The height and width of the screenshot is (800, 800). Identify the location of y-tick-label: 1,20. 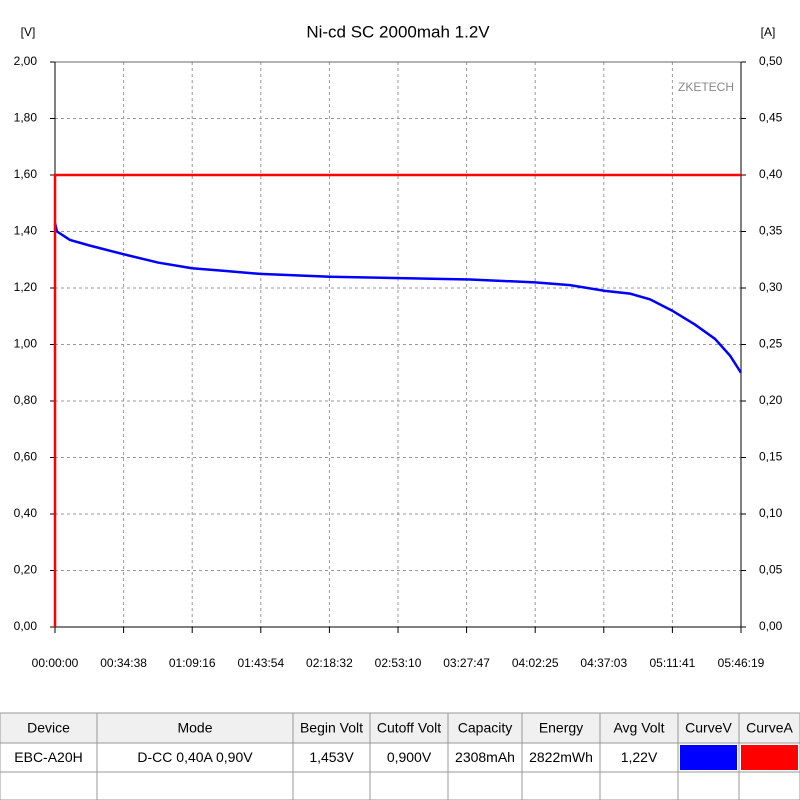
(26, 287).